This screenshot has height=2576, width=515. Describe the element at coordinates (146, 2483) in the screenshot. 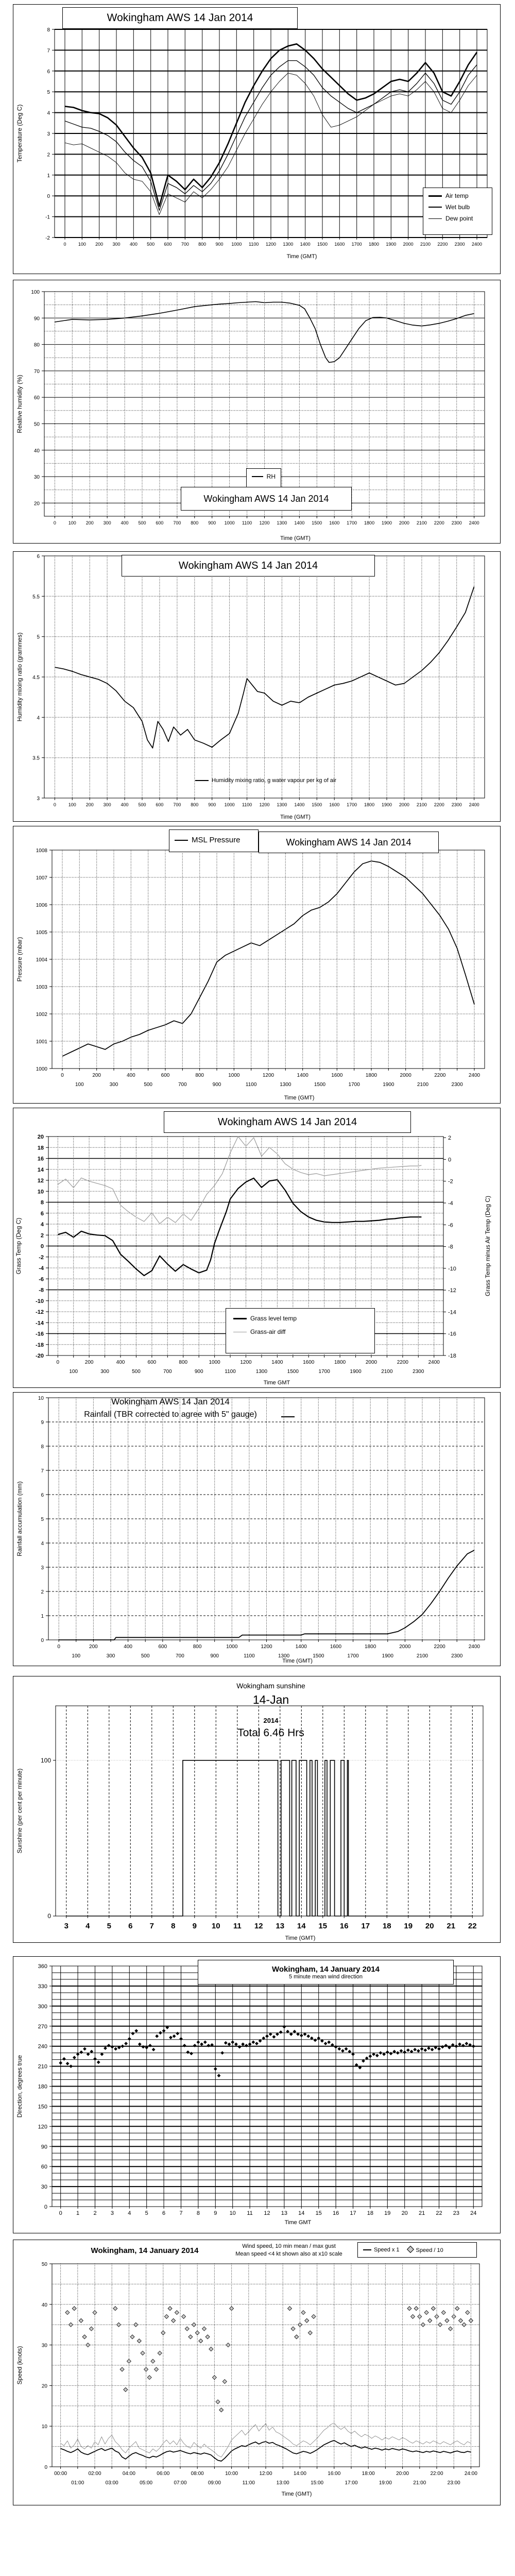

I see `svg-text: 05:00` at that location.